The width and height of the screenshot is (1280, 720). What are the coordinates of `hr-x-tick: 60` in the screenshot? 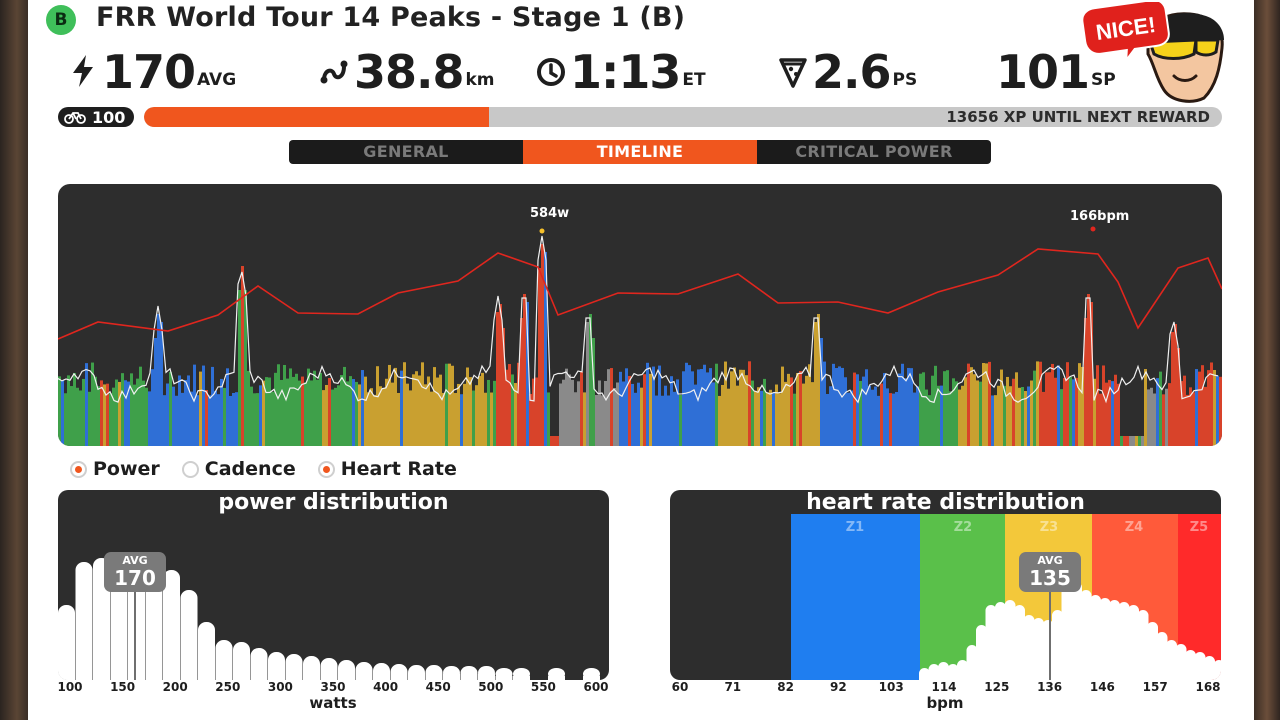 It's located at (680, 687).